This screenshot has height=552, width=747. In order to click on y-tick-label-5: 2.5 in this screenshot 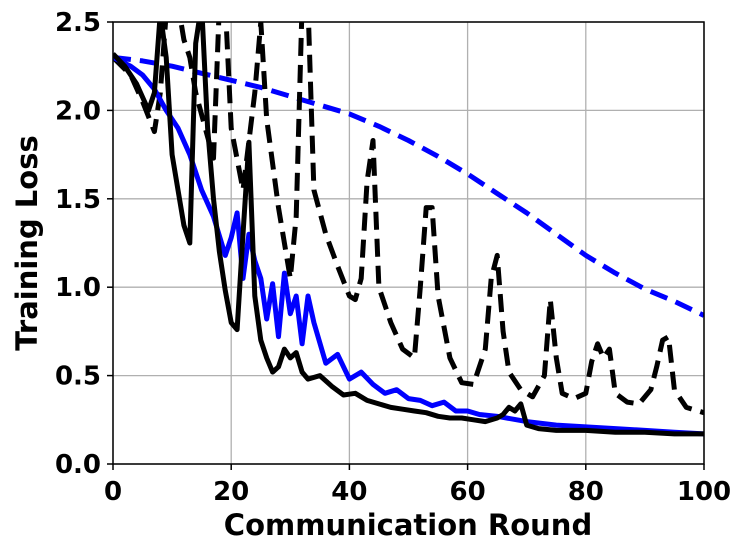, I will do `click(78, 23)`.